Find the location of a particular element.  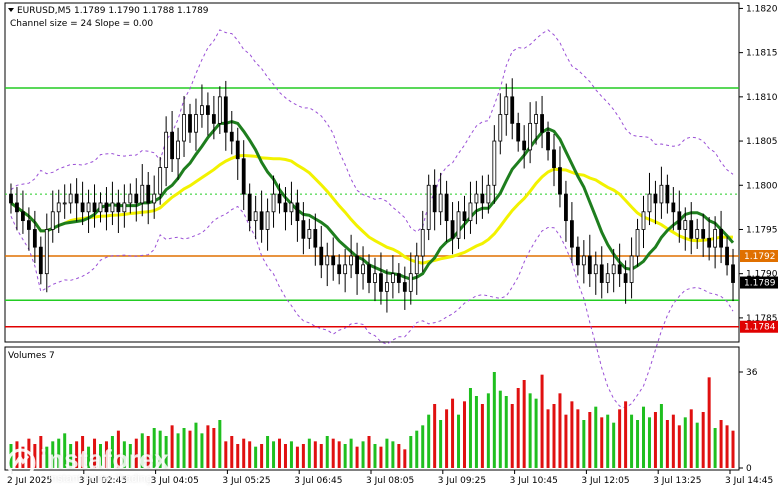

time-tick-label: 2 Jul 2025 is located at coordinates (29, 481).